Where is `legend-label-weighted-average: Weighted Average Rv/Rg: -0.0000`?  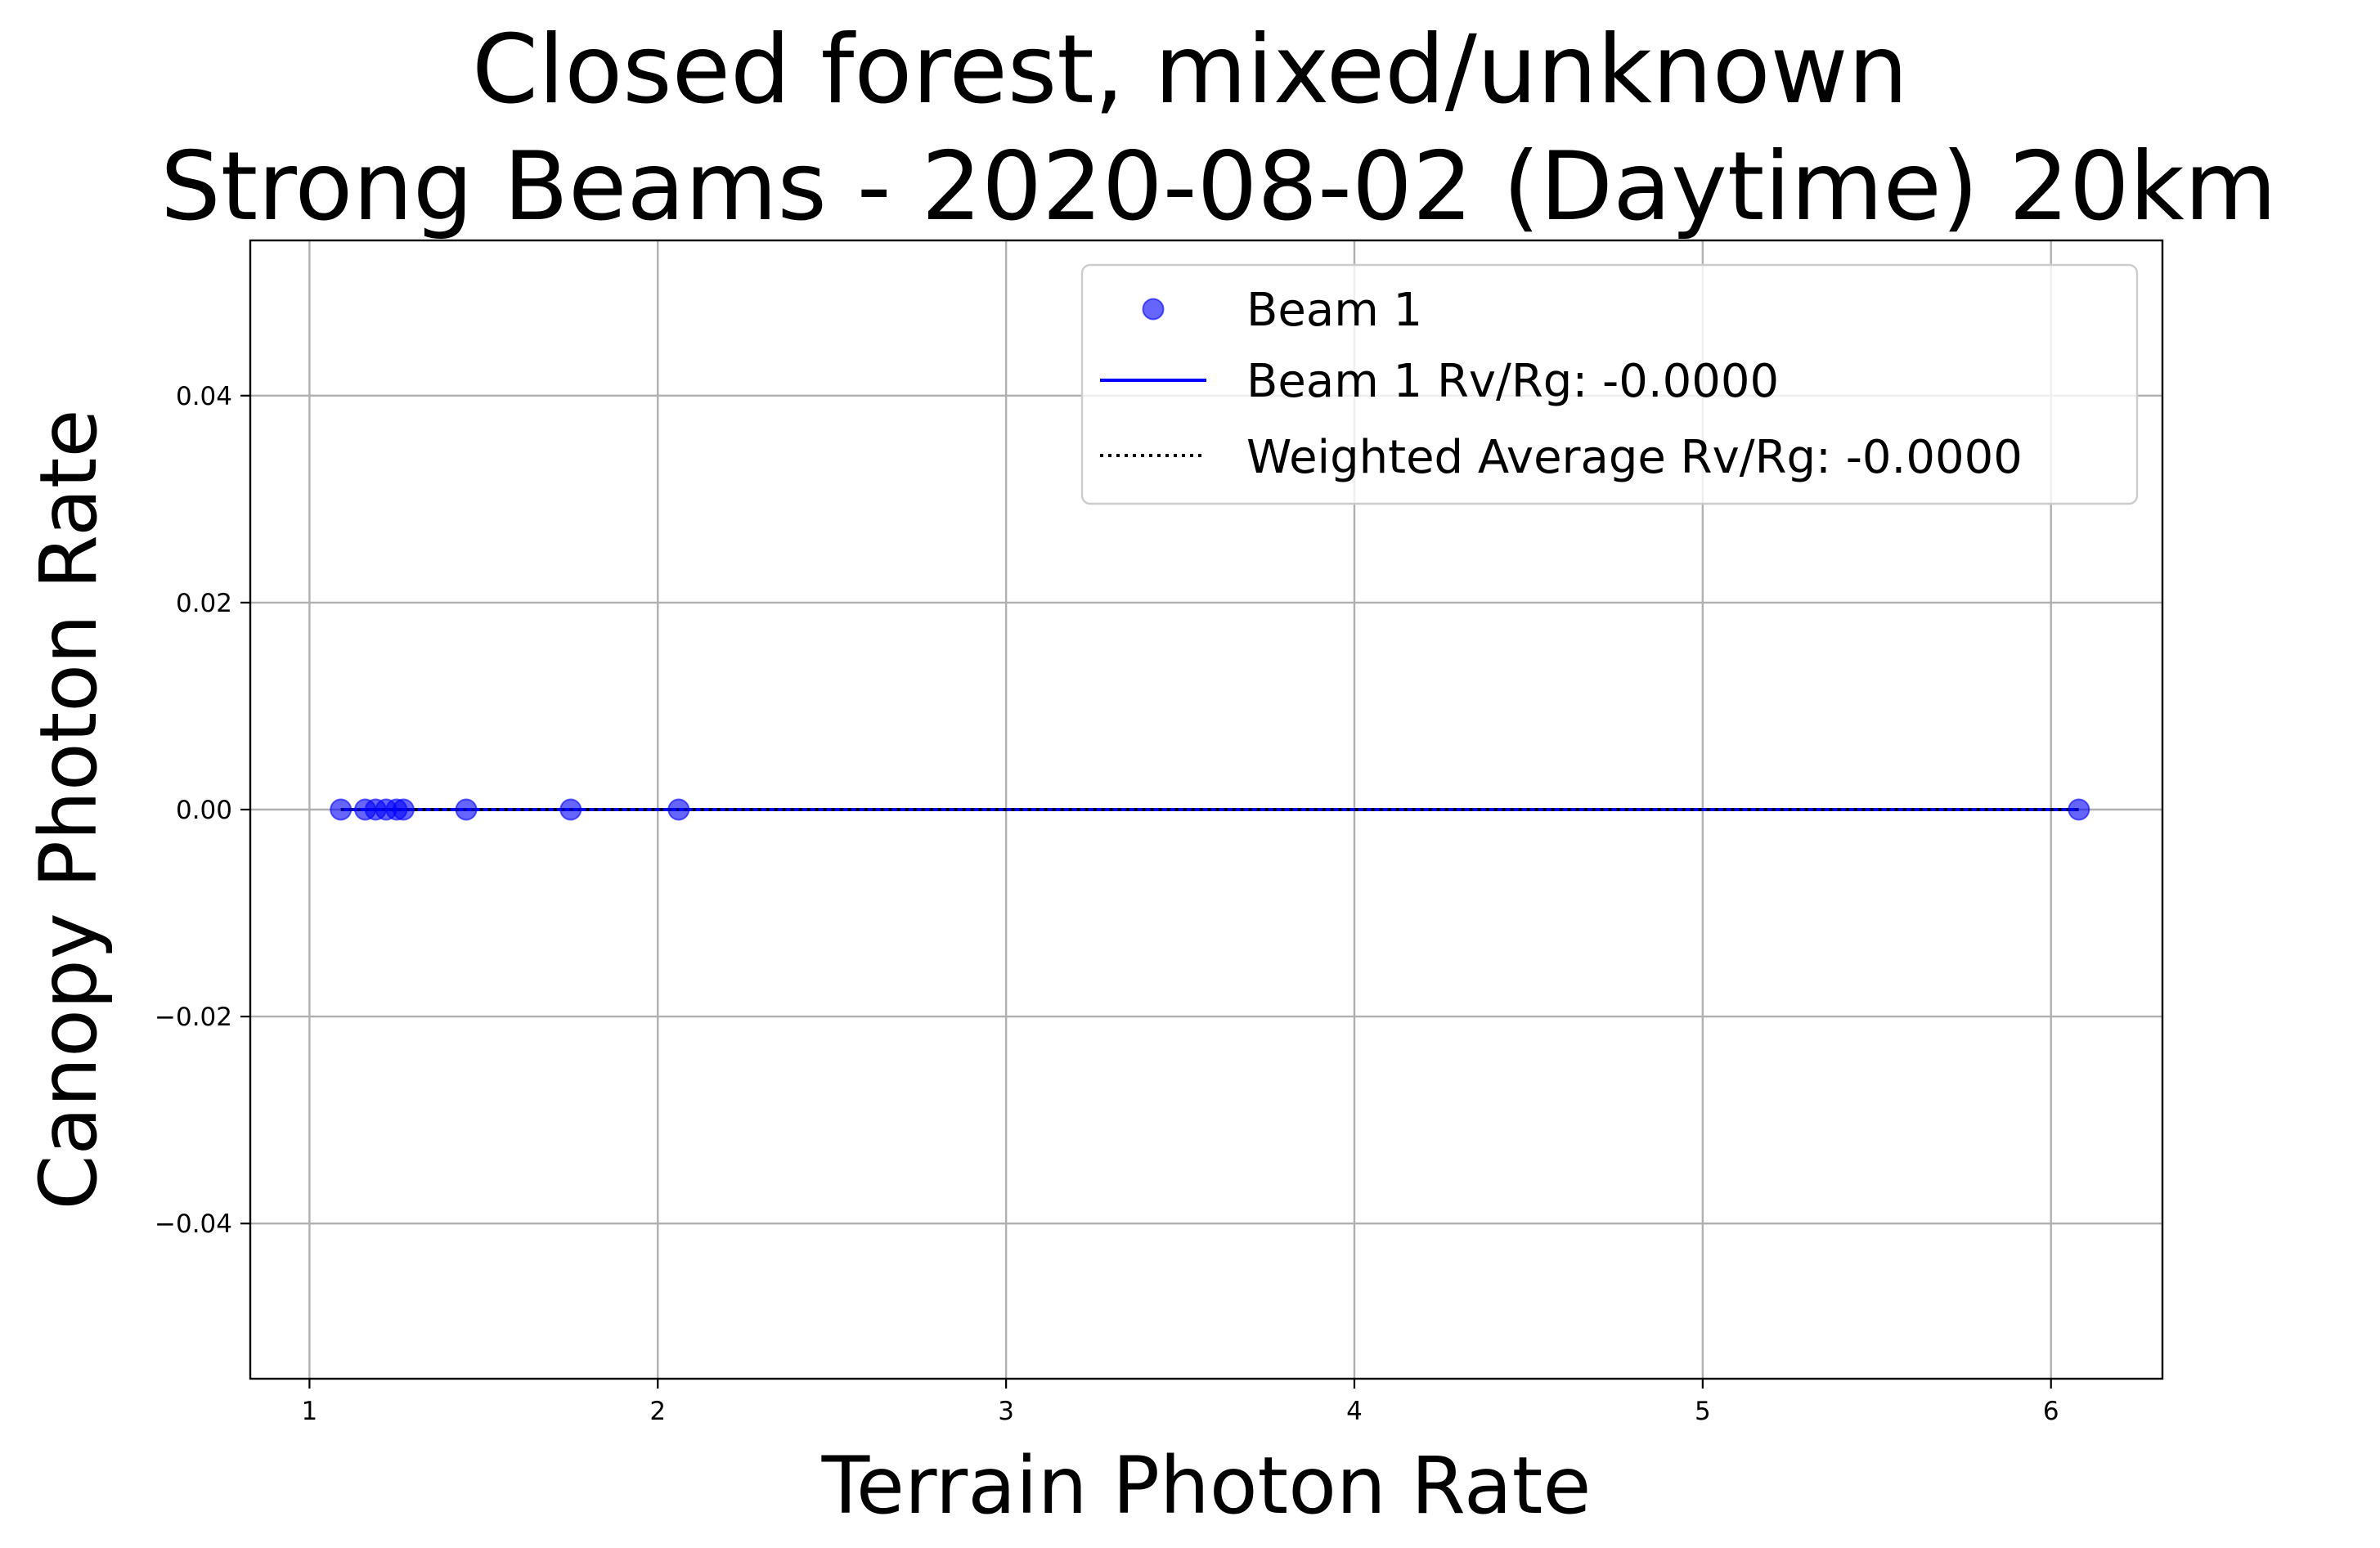 legend-label-weighted-average: Weighted Average Rv/Rg: -0.0000 is located at coordinates (1635, 457).